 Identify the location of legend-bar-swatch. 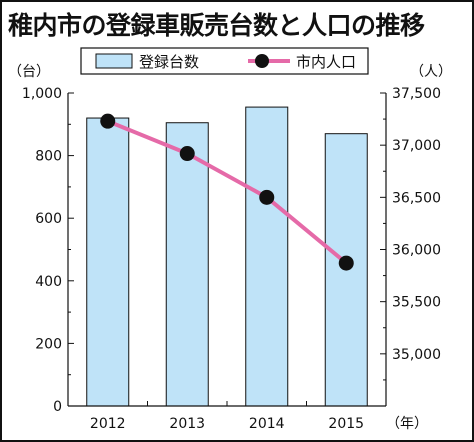
(114, 61).